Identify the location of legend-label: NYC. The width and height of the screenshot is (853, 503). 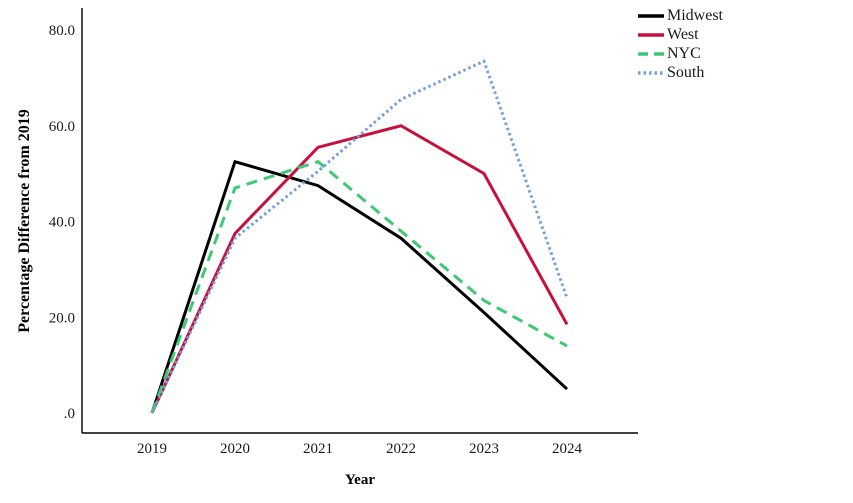
(684, 53).